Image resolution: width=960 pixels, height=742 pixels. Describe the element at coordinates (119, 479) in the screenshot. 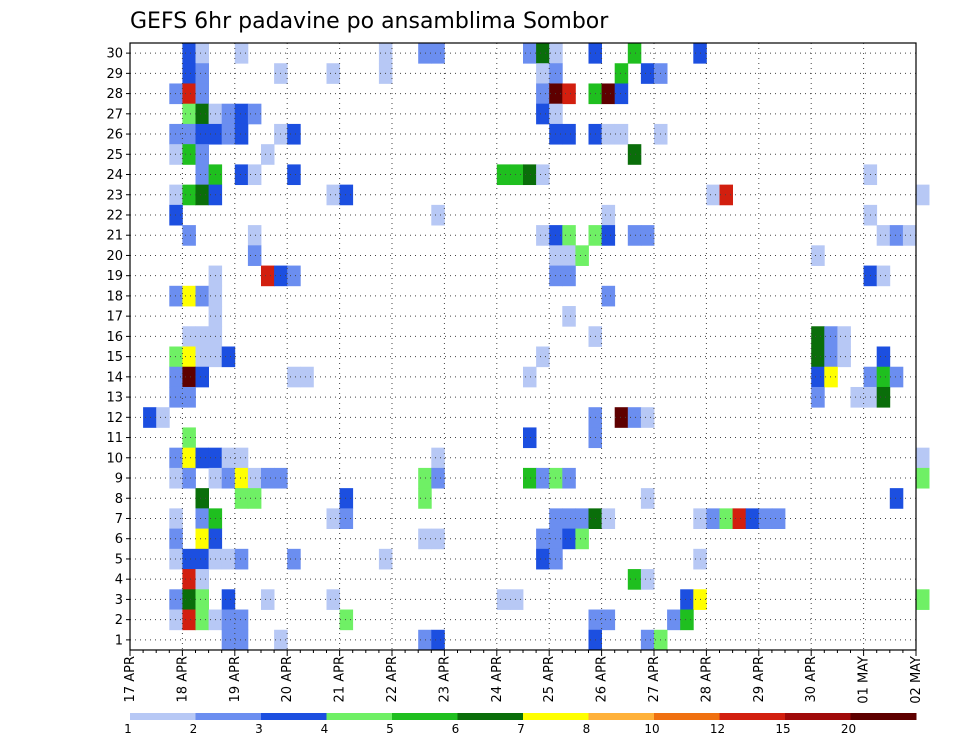

I see `y-tick-label: 9` at that location.